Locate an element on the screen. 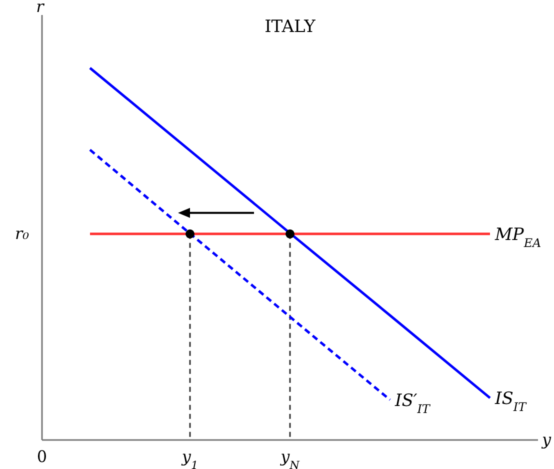 The image size is (554, 469). chart-title: ITALY is located at coordinates (290, 27).